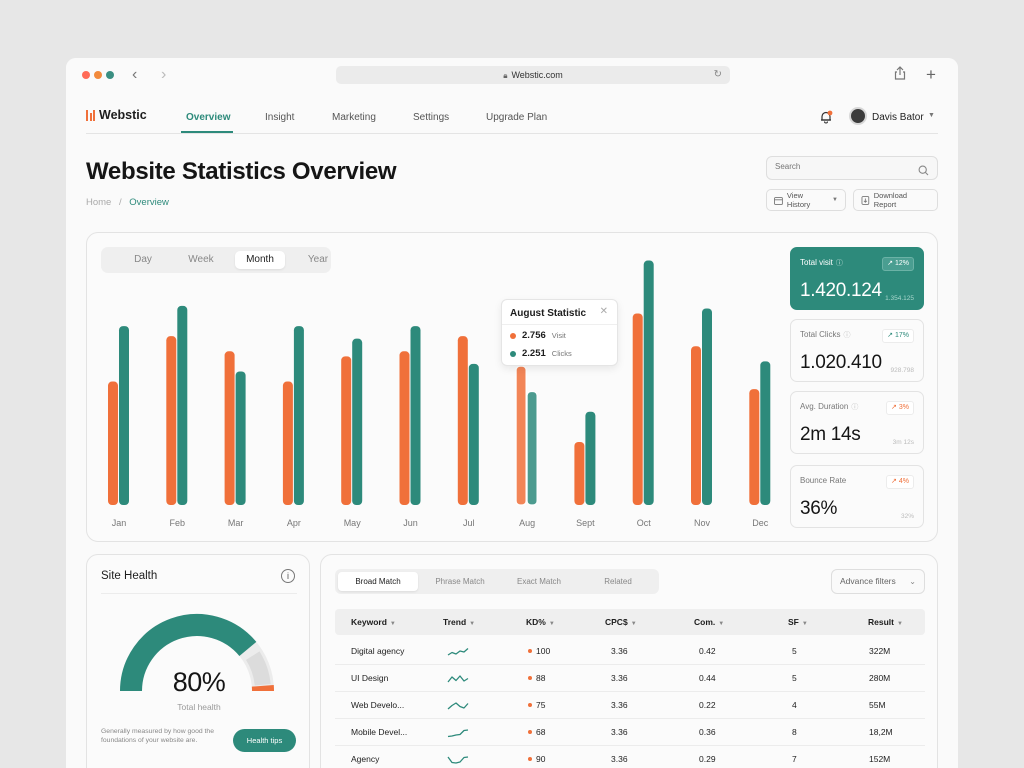  What do you see at coordinates (458, 733) in the screenshot?
I see `sparkline-path` at bounding box center [458, 733].